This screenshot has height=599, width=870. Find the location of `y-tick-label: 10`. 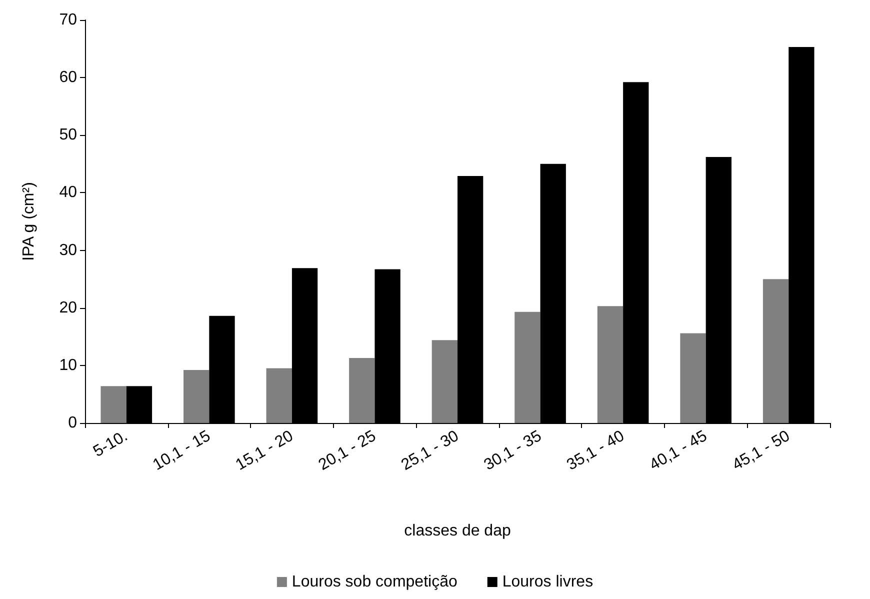

y-tick-label: 10 is located at coordinates (68, 365).